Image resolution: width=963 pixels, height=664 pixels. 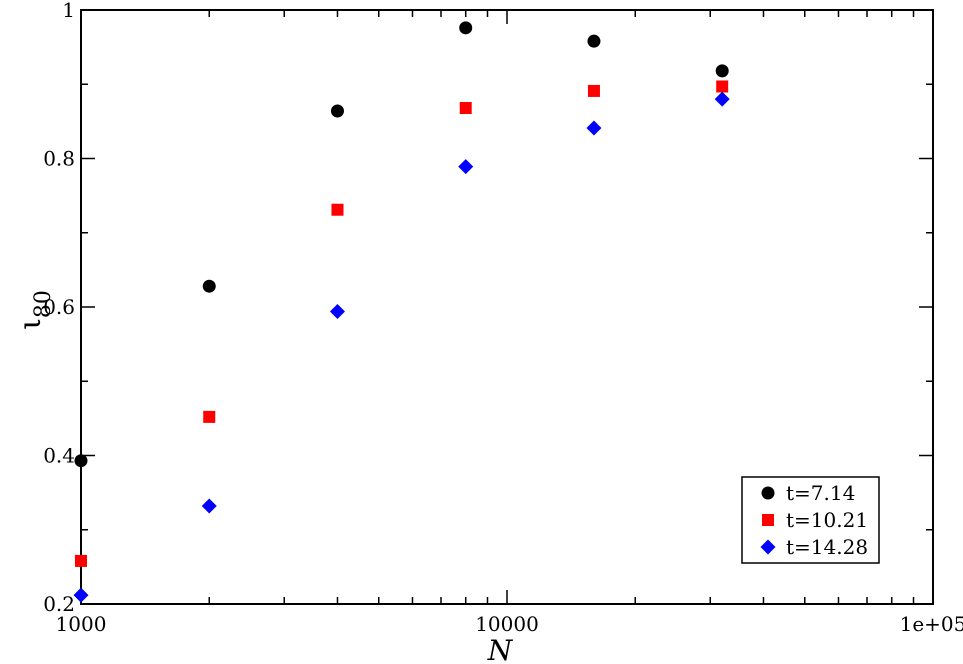 What do you see at coordinates (768, 520) in the screenshot?
I see `legend-marker-square` at bounding box center [768, 520].